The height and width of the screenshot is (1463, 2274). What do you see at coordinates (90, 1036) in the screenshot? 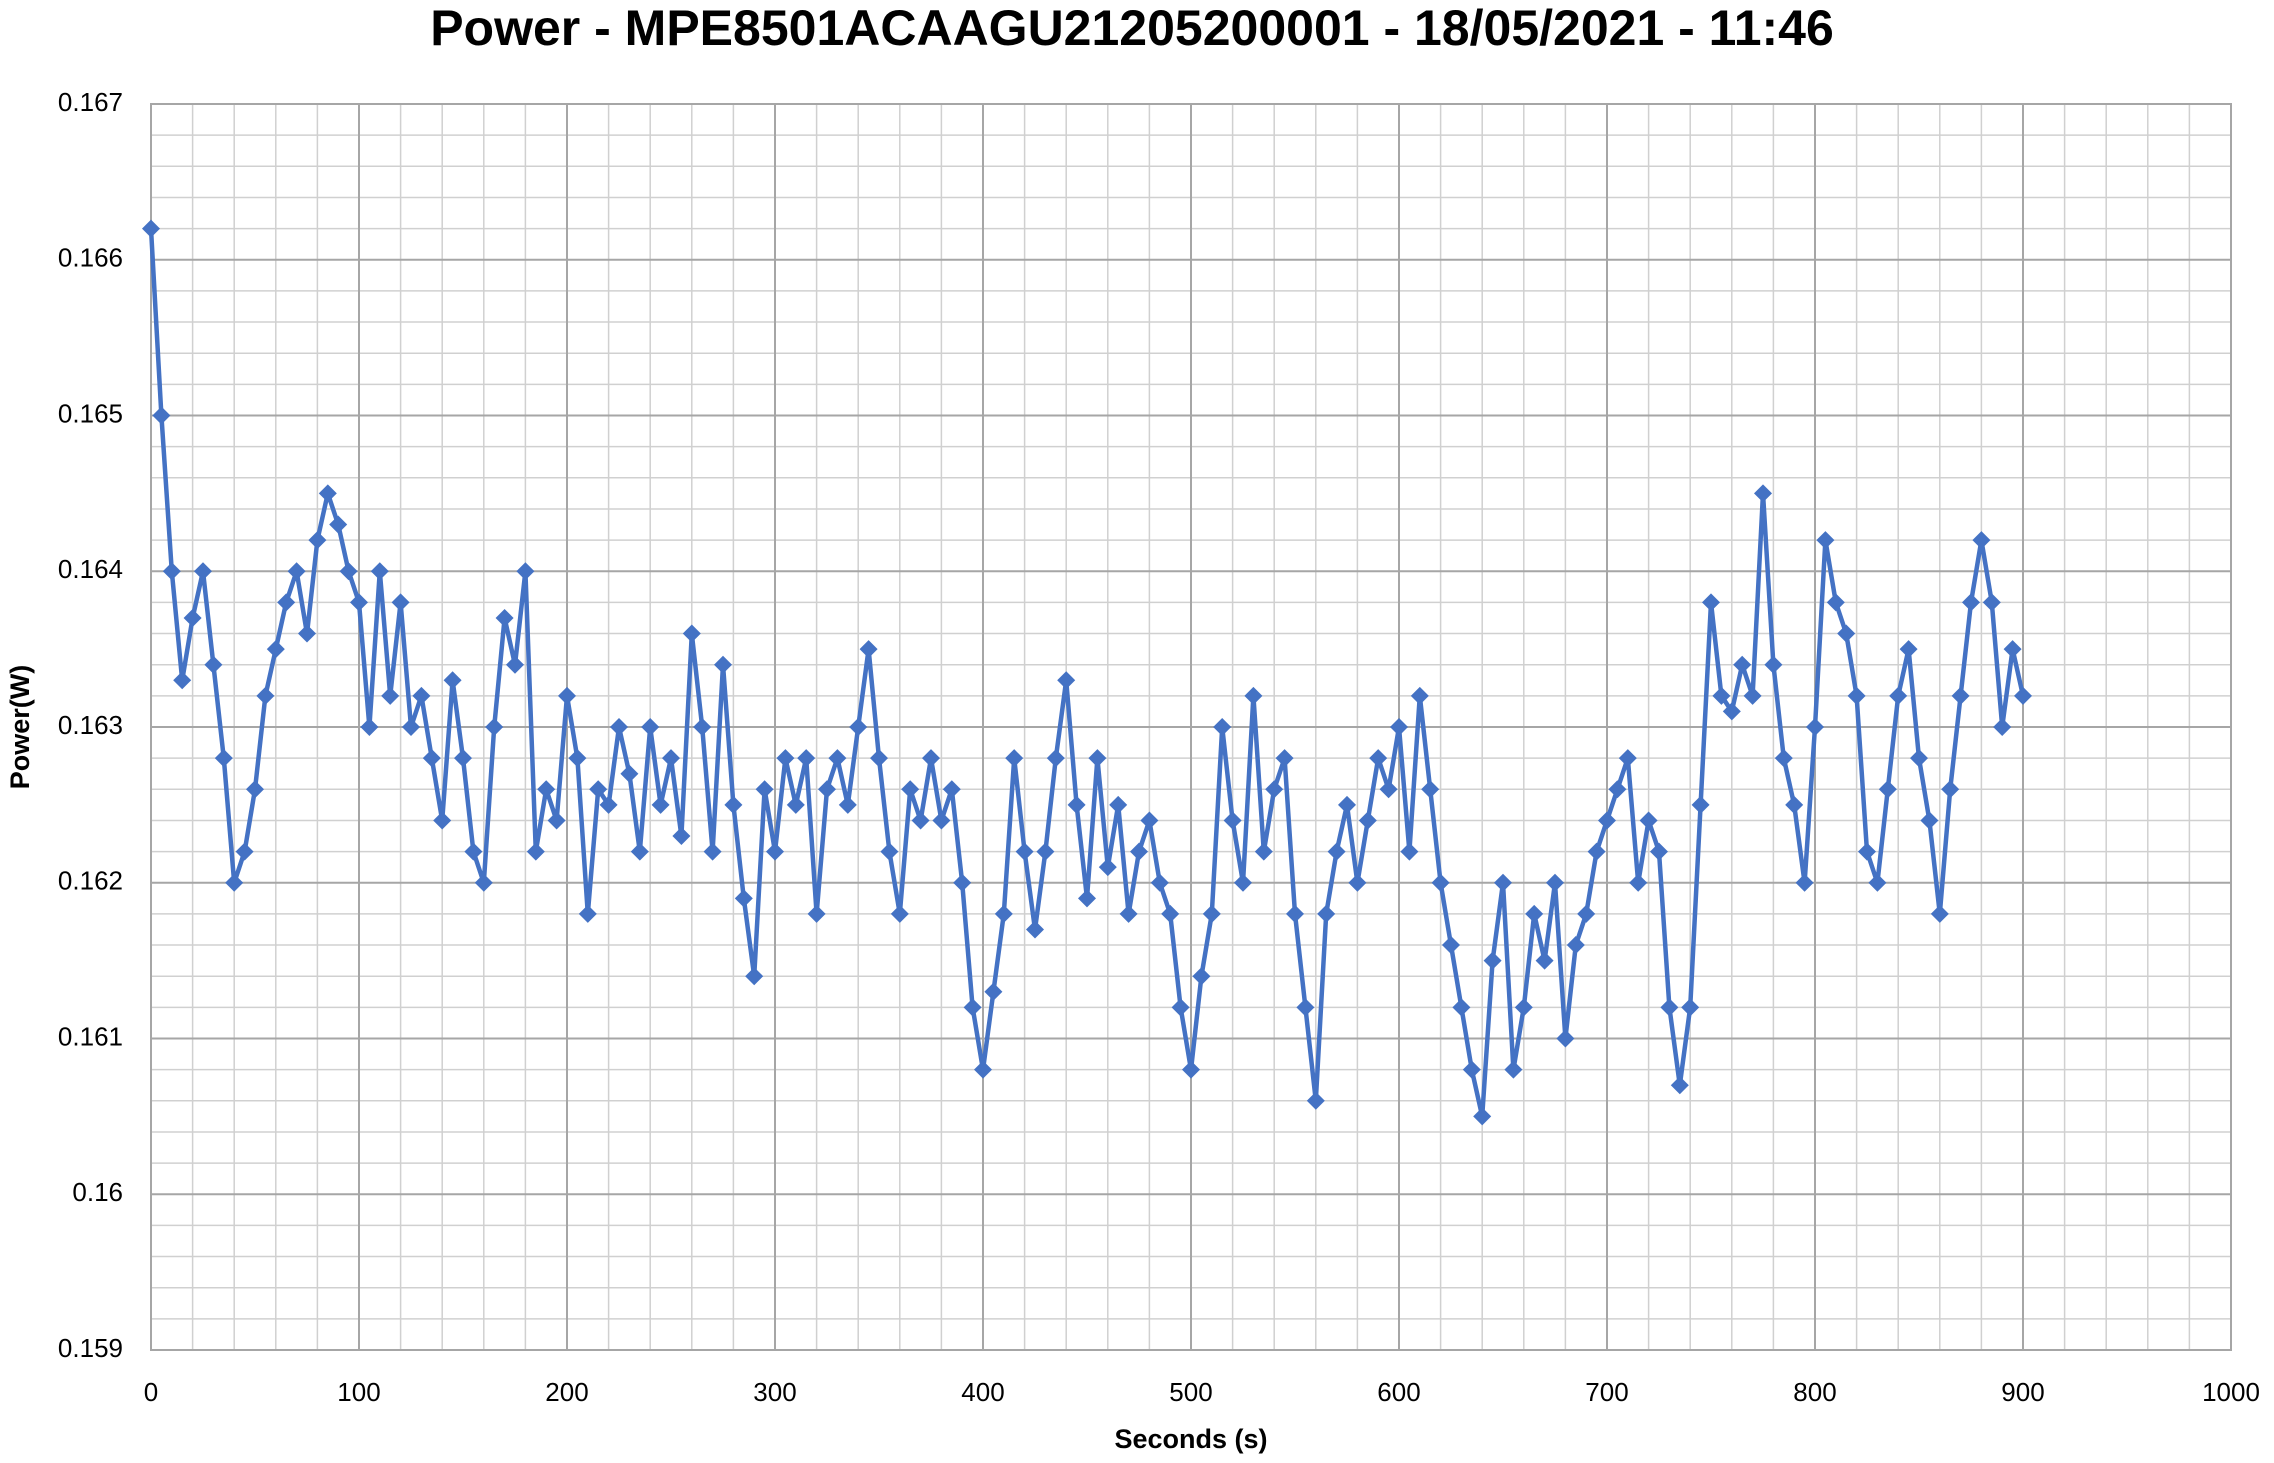
I see `y-tick-label: 0.161` at bounding box center [90, 1036].